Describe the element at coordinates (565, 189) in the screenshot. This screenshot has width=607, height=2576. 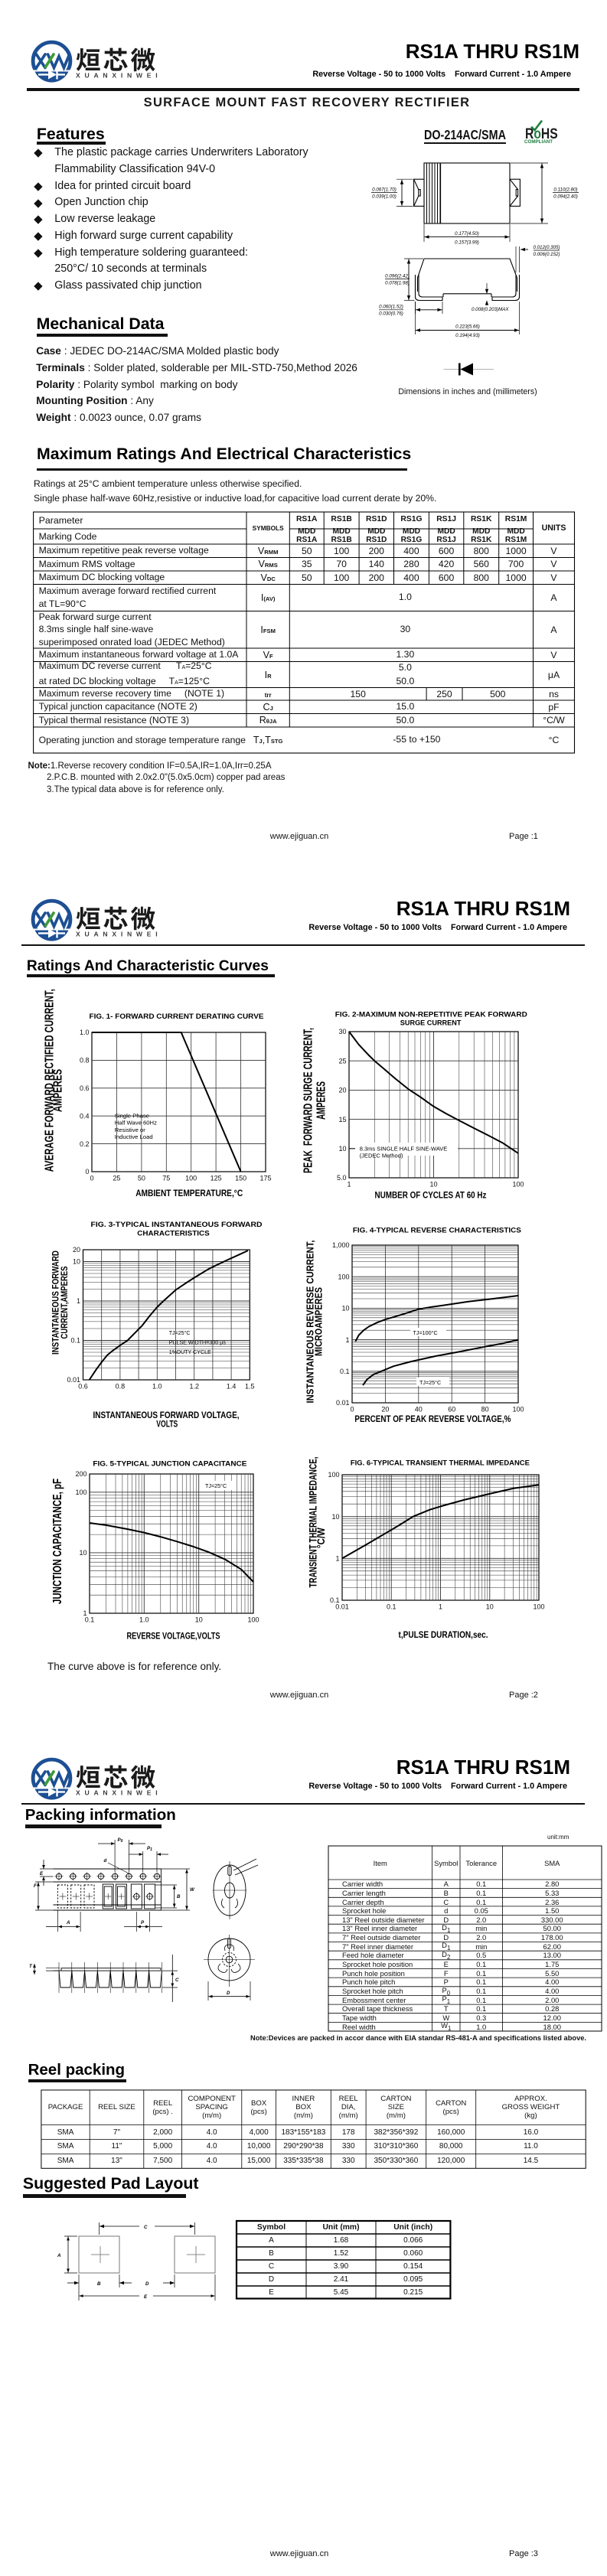
I see `svg-text: 0.110(2.80)` at that location.